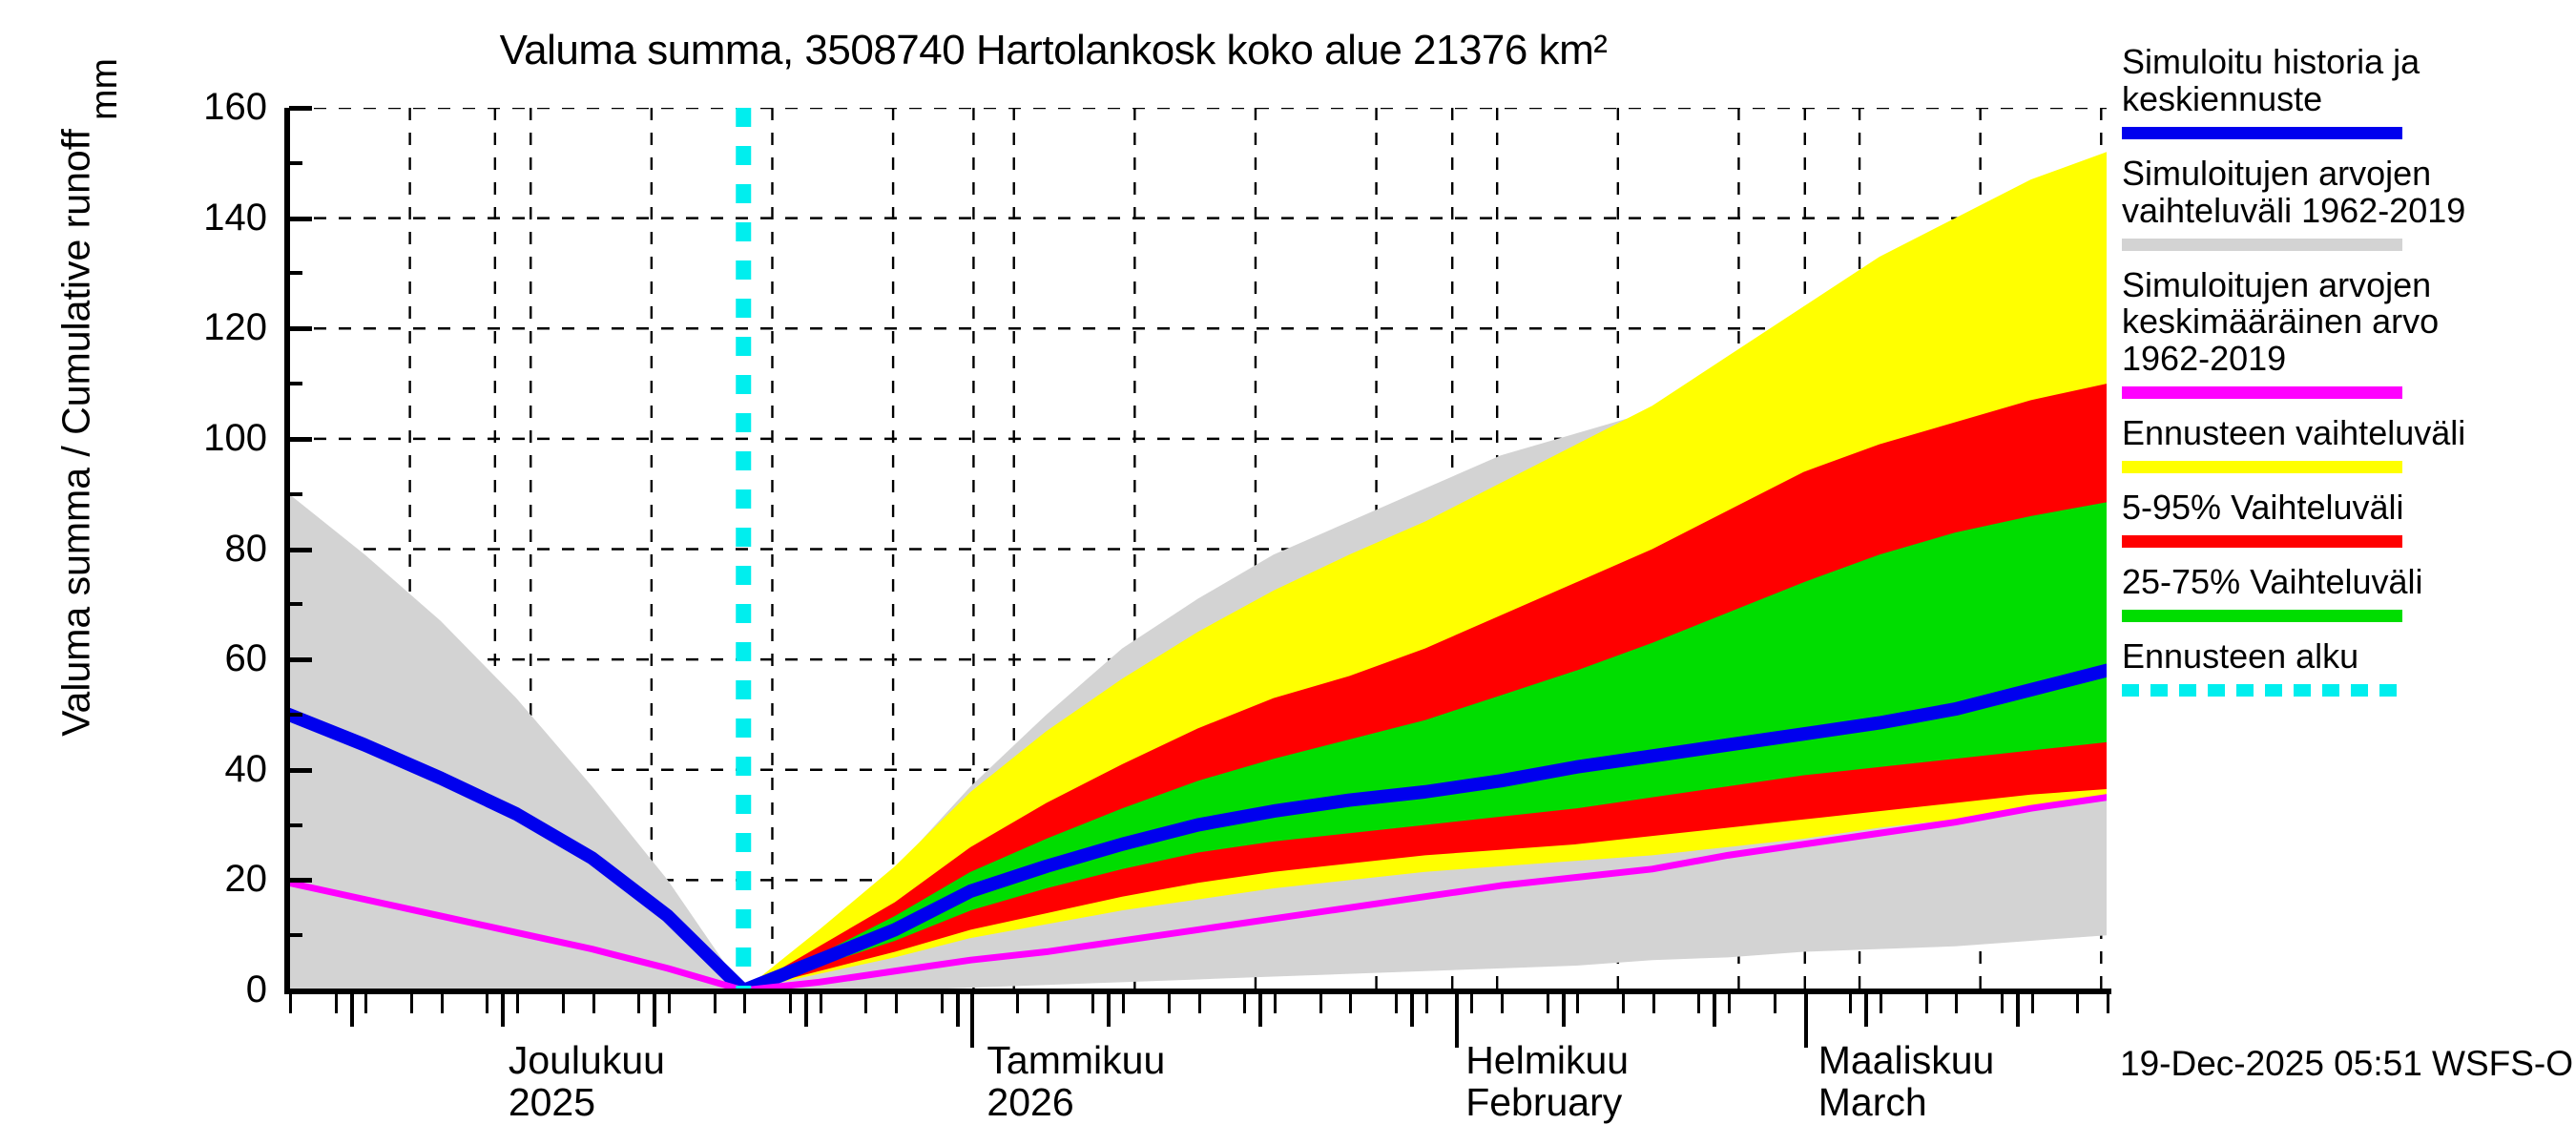 This screenshot has height=1145, width=2576. I want to click on legend-item-simulated-history-mean-forecast: Simuloitu historia ja keskiennuste, so click(2346, 90).